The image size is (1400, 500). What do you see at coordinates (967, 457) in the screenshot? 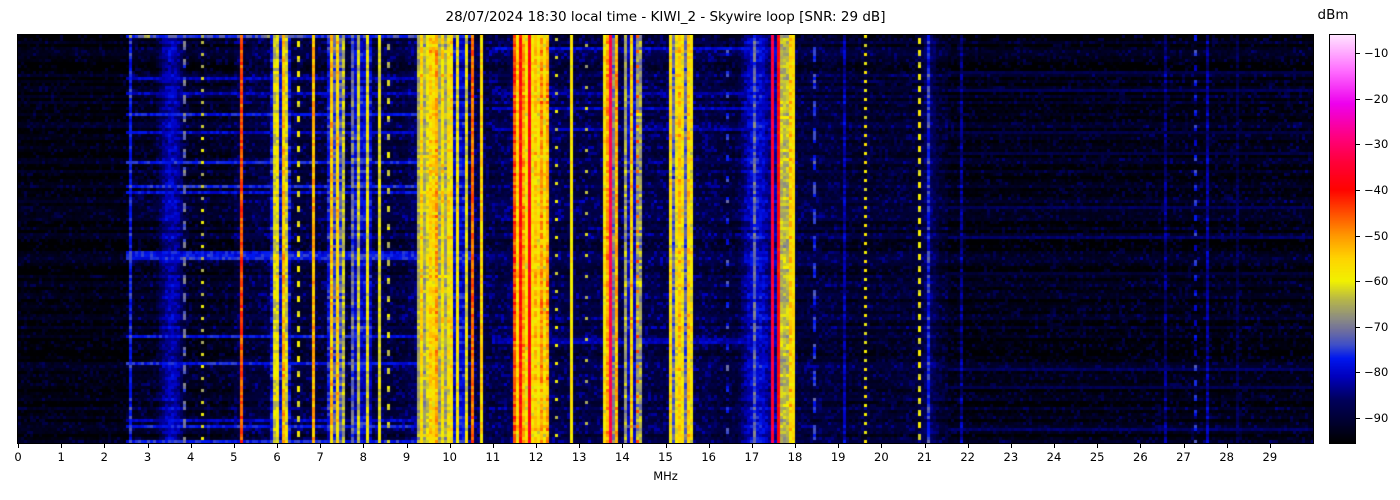
I see `x-tick-label: 22` at bounding box center [967, 457].